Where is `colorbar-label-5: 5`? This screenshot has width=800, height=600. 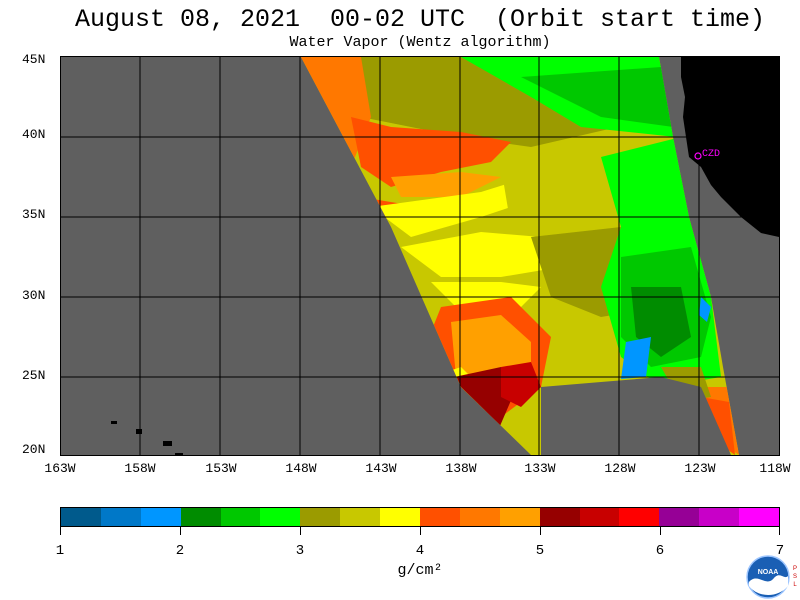
colorbar-label-5: 5 is located at coordinates (540, 551).